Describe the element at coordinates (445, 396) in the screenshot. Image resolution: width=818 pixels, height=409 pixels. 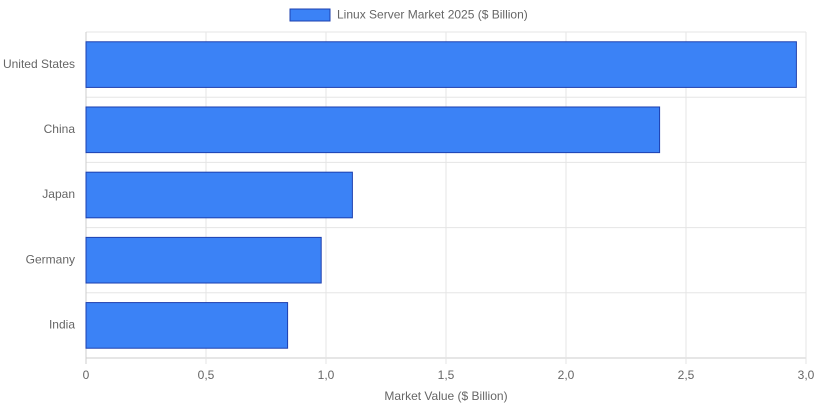
I see `x-axis-title: Market Value ($ Billion)` at that location.